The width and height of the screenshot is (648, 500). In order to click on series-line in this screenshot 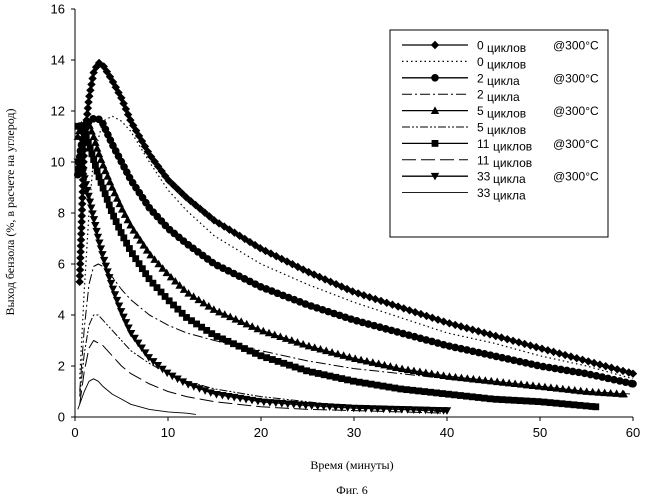, I will do `click(137, 397)`.